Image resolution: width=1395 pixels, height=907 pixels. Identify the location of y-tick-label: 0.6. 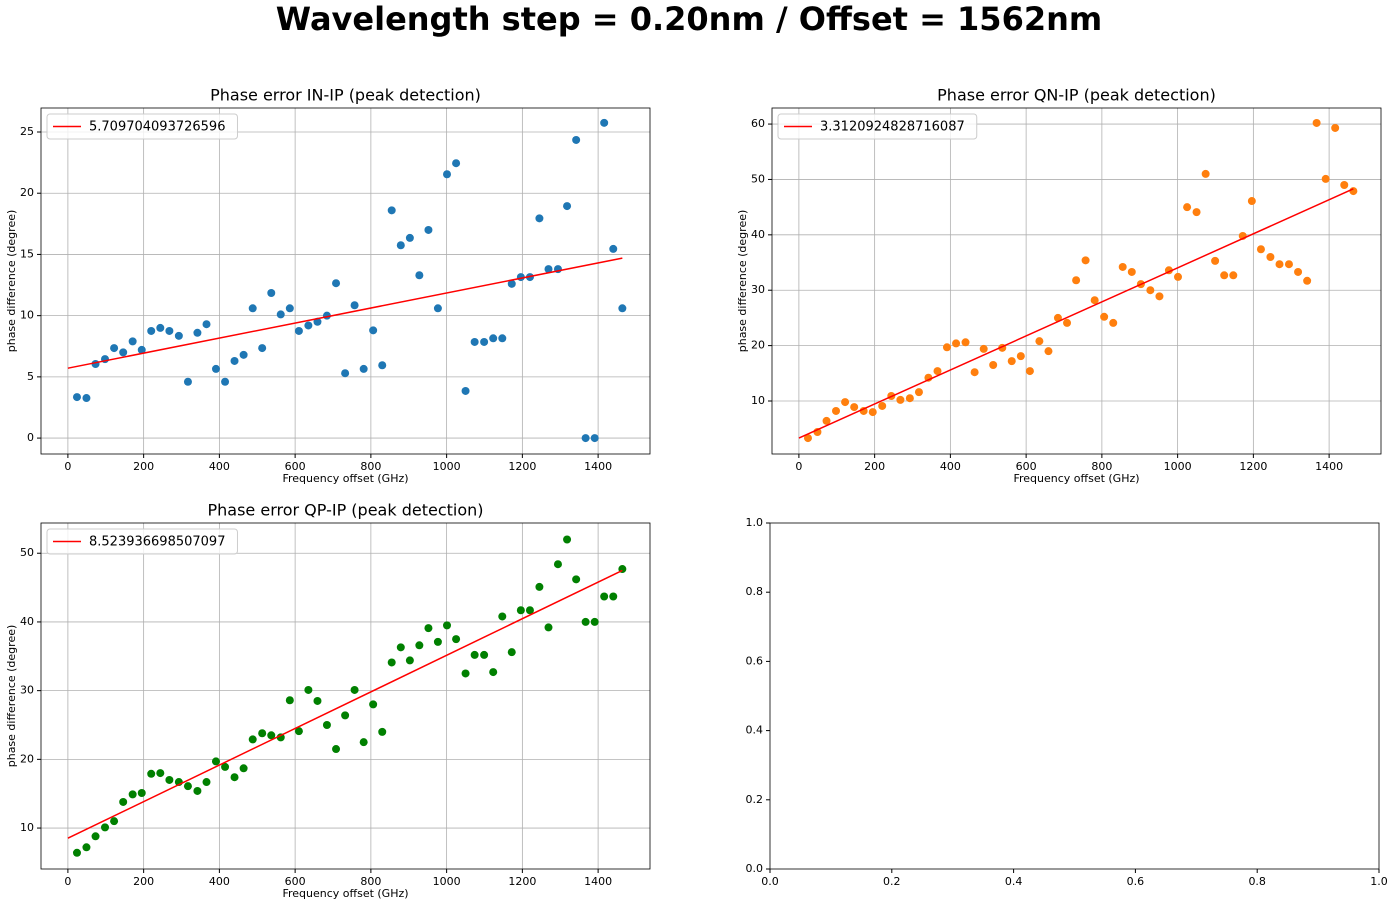
(755, 660).